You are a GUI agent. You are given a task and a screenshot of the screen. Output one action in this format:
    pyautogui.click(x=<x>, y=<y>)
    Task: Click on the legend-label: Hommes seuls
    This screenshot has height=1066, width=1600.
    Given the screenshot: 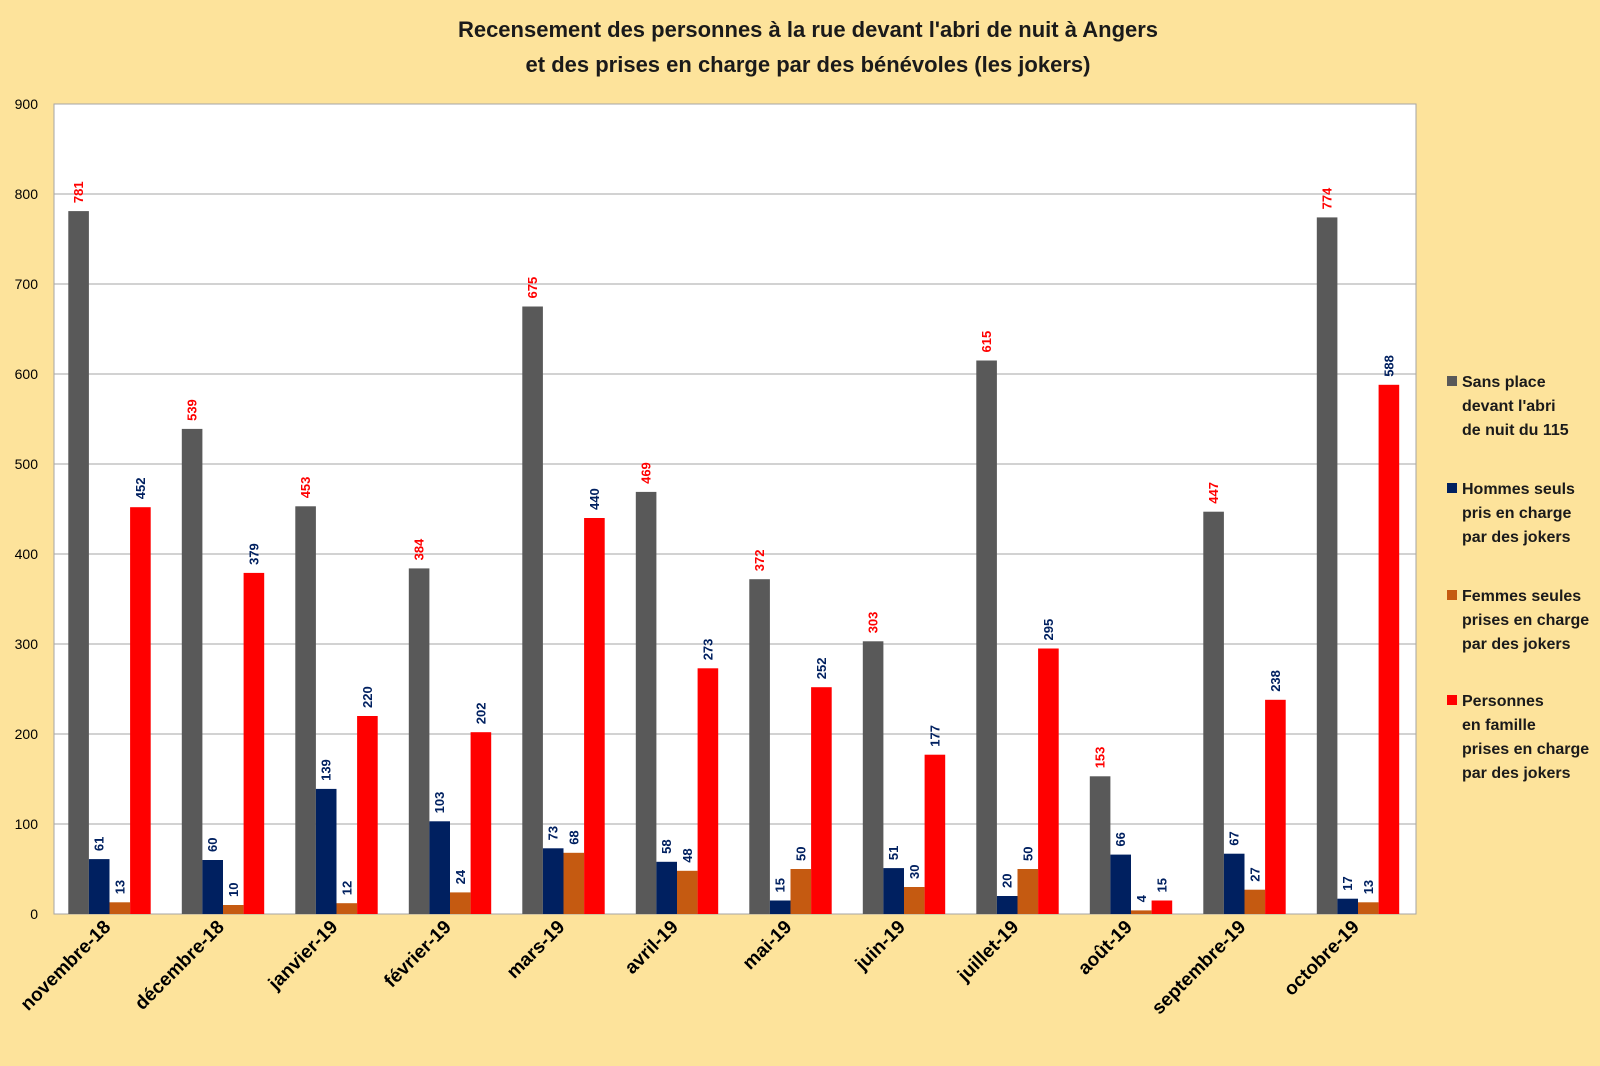 What is the action you would take?
    pyautogui.click(x=1518, y=489)
    